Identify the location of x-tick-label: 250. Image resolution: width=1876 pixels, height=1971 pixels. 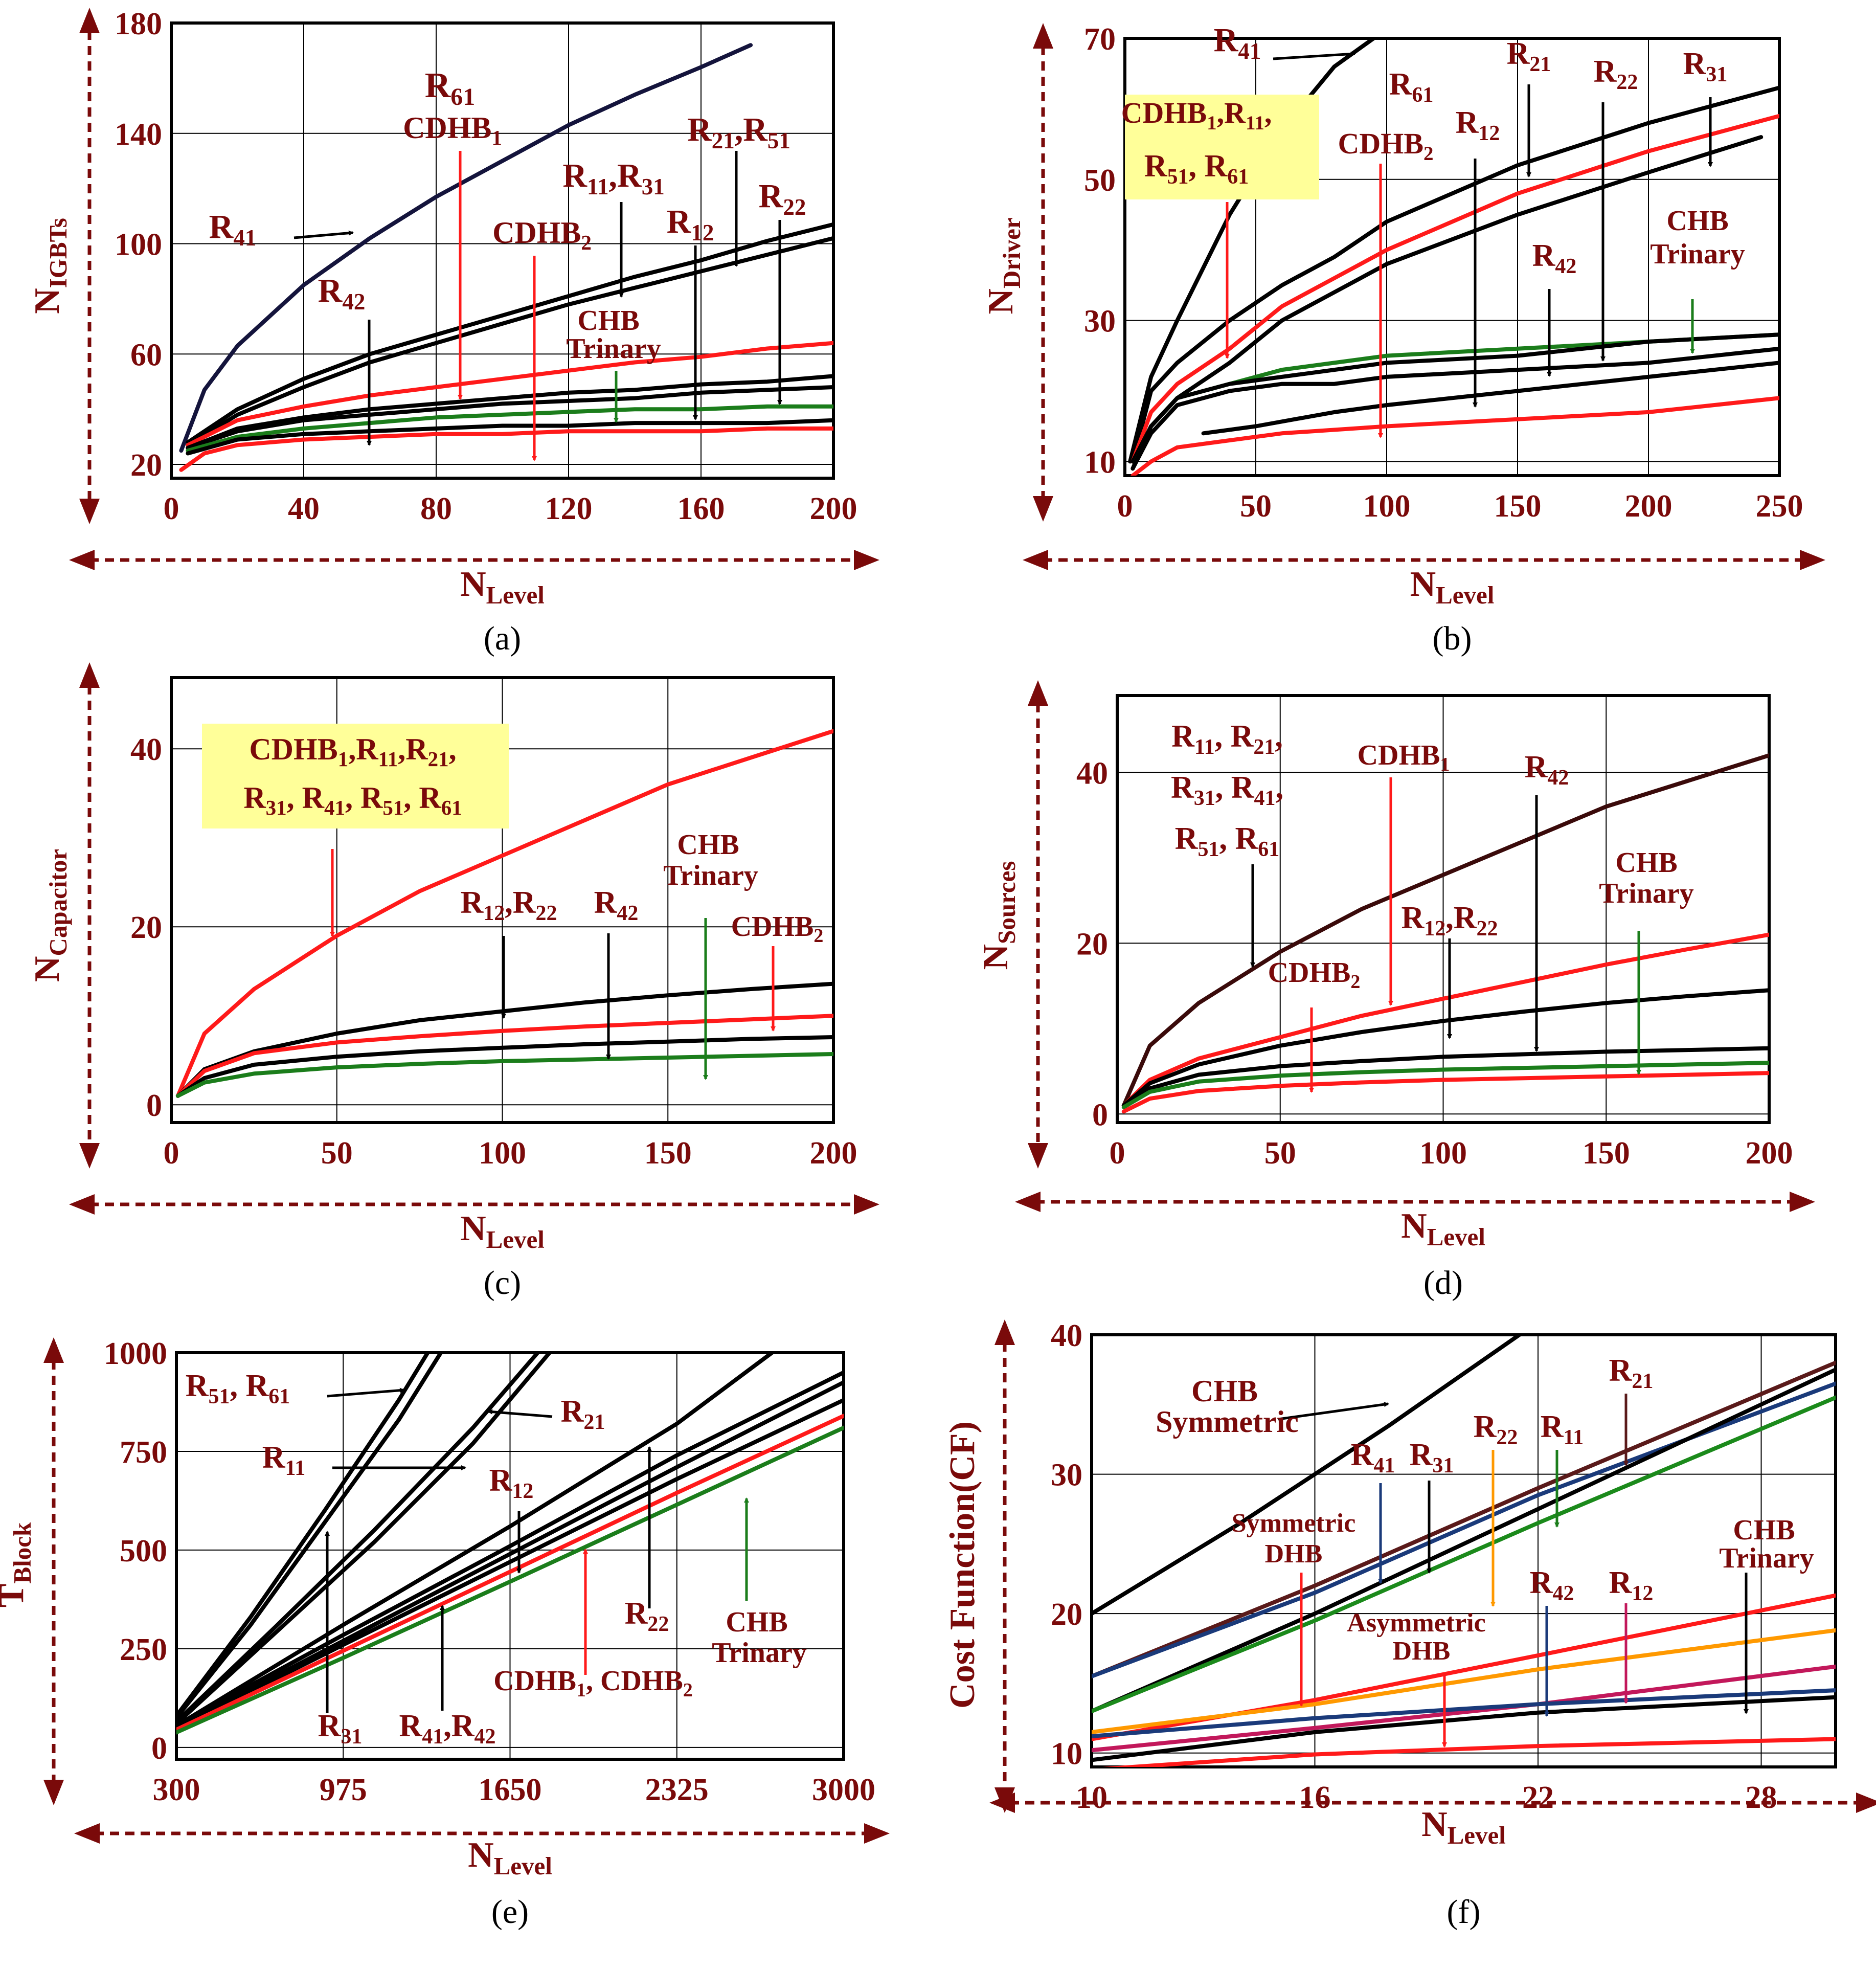
(1779, 506).